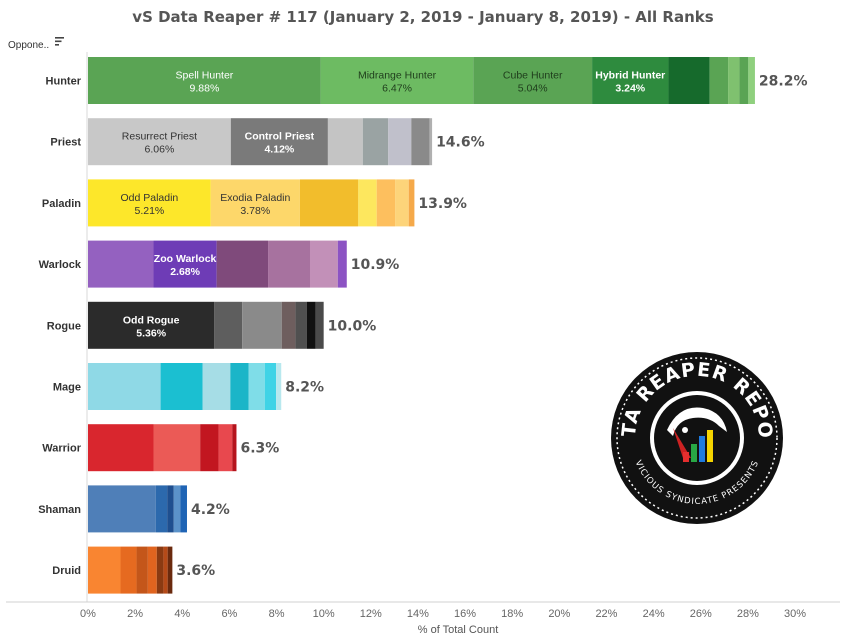 The height and width of the screenshot is (637, 846). What do you see at coordinates (149, 198) in the screenshot?
I see `segment-label-paladin-1: Odd Paladin` at bounding box center [149, 198].